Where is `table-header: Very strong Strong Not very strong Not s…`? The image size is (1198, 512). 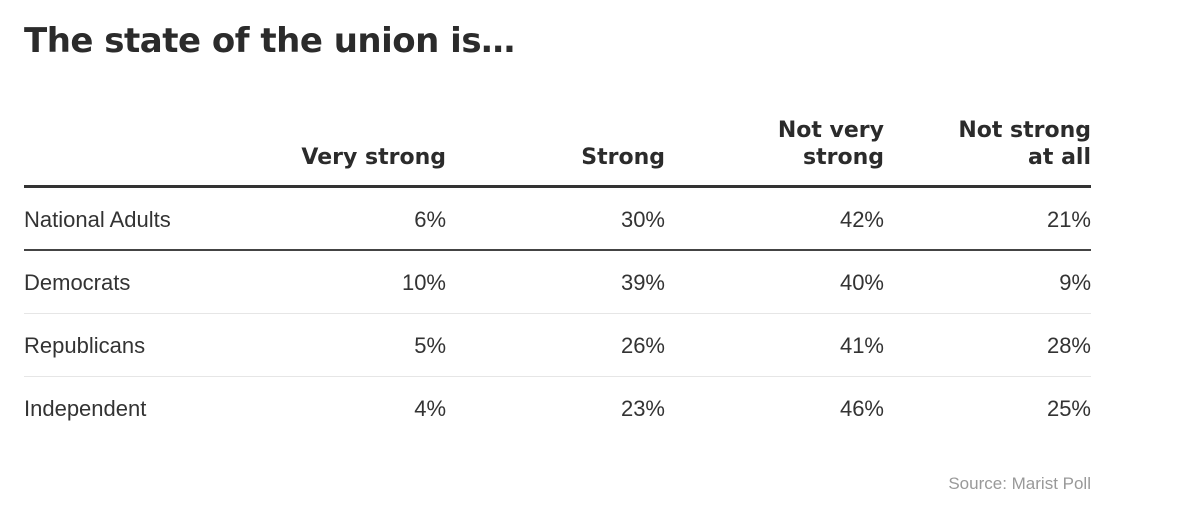 table-header: Very strong Strong Not very strong Not s… is located at coordinates (557, 150).